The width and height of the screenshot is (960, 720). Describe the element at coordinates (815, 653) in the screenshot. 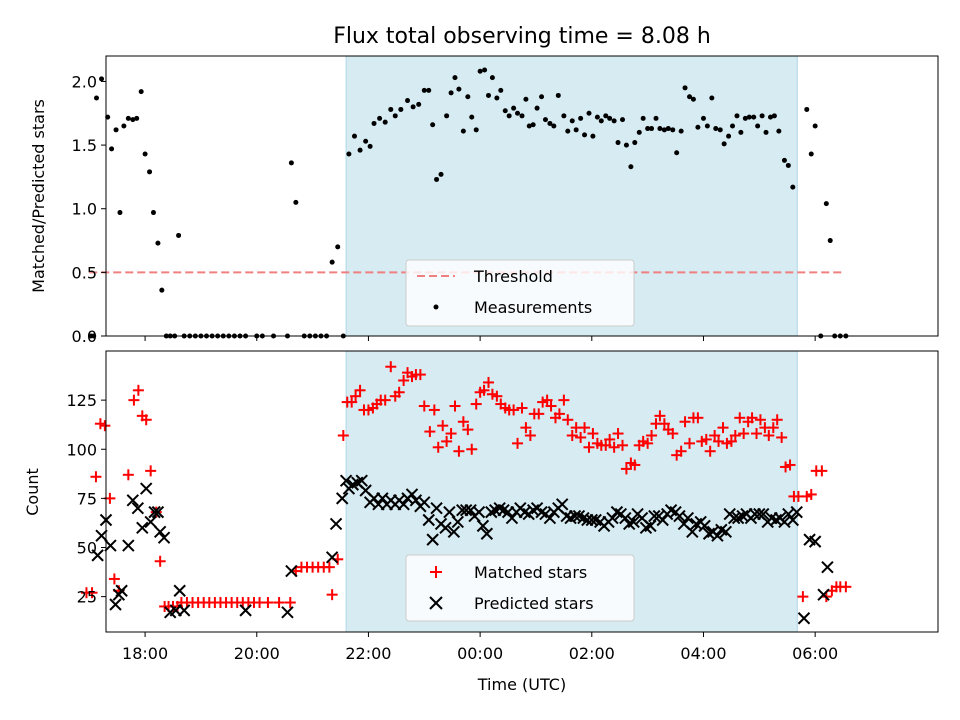

I see `xtick-label: 06:00` at that location.